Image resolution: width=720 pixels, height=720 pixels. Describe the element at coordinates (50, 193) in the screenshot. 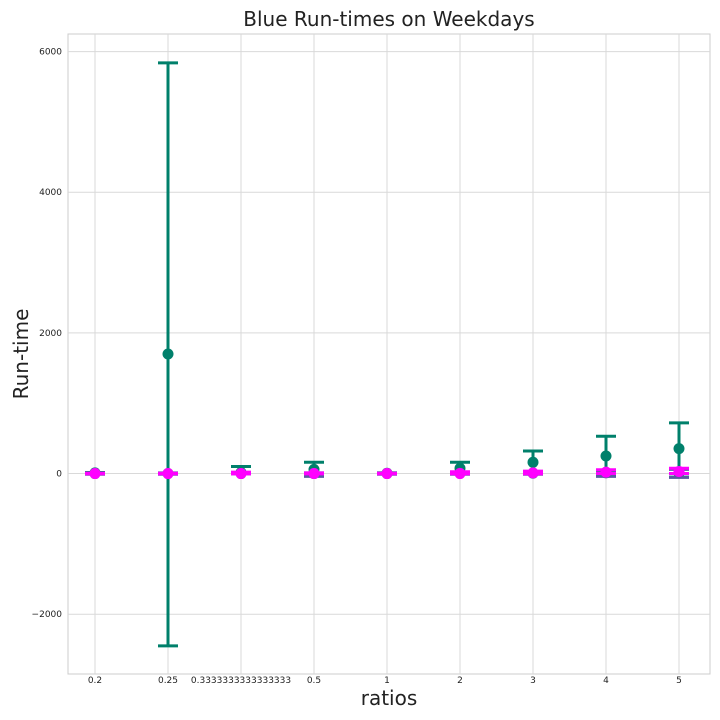

I see `y-tick-label: 4000` at that location.